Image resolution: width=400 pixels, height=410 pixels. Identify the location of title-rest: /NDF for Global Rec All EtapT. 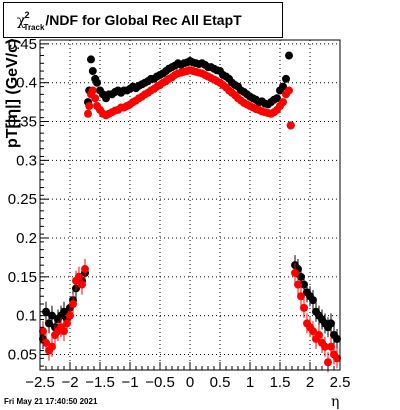
(143, 20).